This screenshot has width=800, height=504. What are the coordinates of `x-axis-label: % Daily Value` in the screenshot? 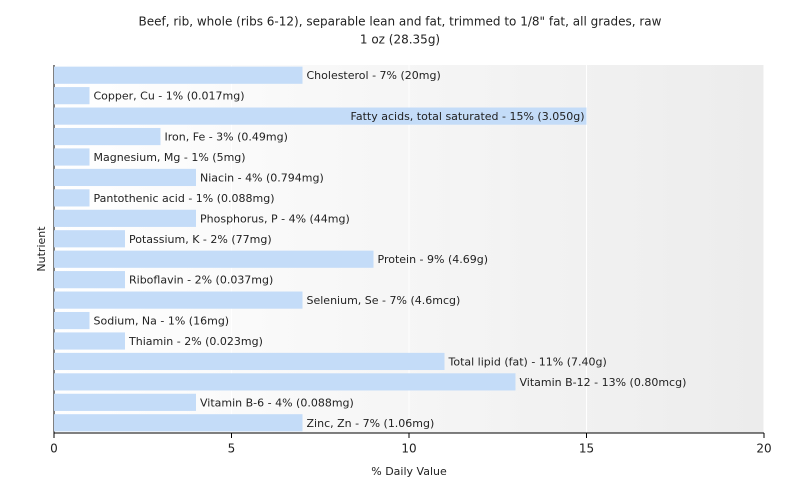 It's located at (409, 471).